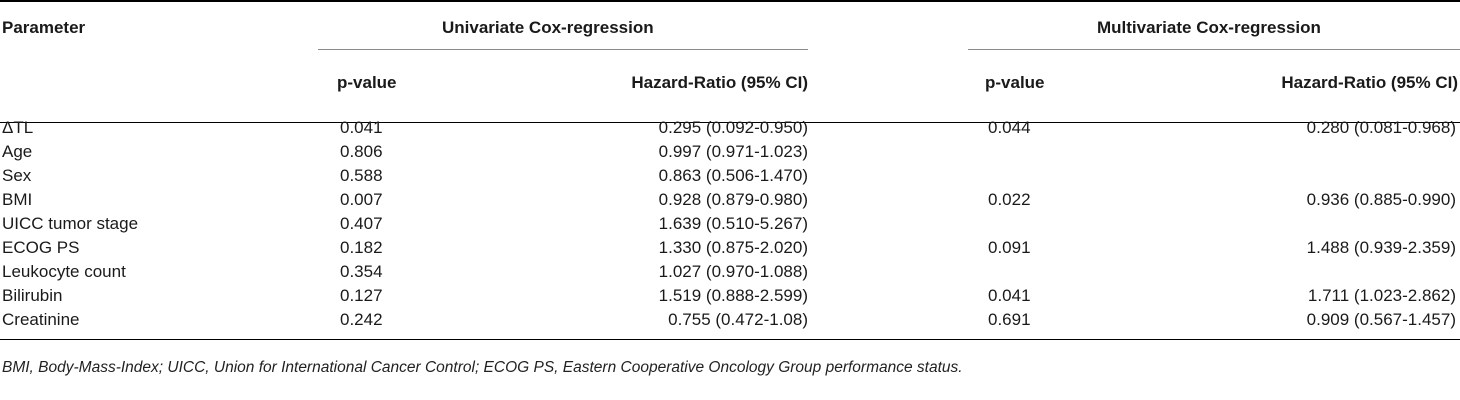 Image resolution: width=1460 pixels, height=400 pixels. Describe the element at coordinates (361, 319) in the screenshot. I see `row-univariate-pvalue: 0.242` at that location.